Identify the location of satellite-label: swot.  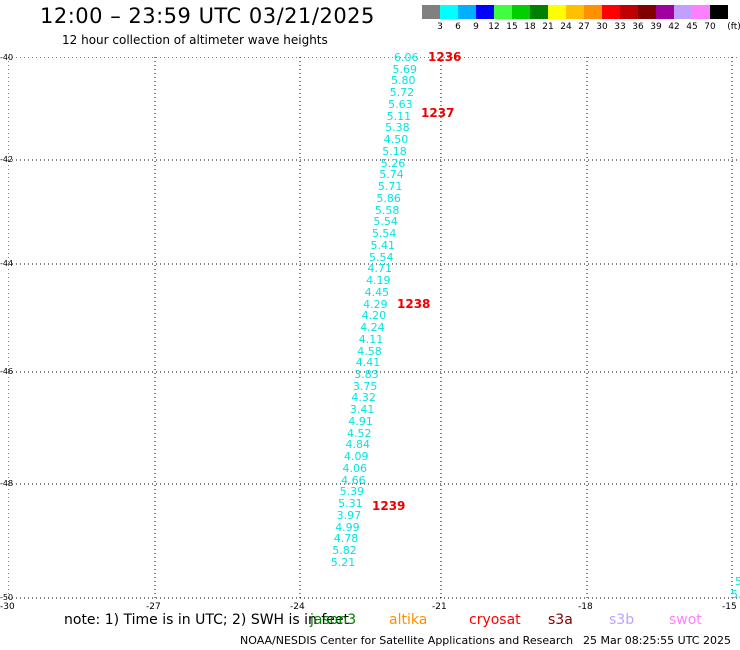
(685, 620).